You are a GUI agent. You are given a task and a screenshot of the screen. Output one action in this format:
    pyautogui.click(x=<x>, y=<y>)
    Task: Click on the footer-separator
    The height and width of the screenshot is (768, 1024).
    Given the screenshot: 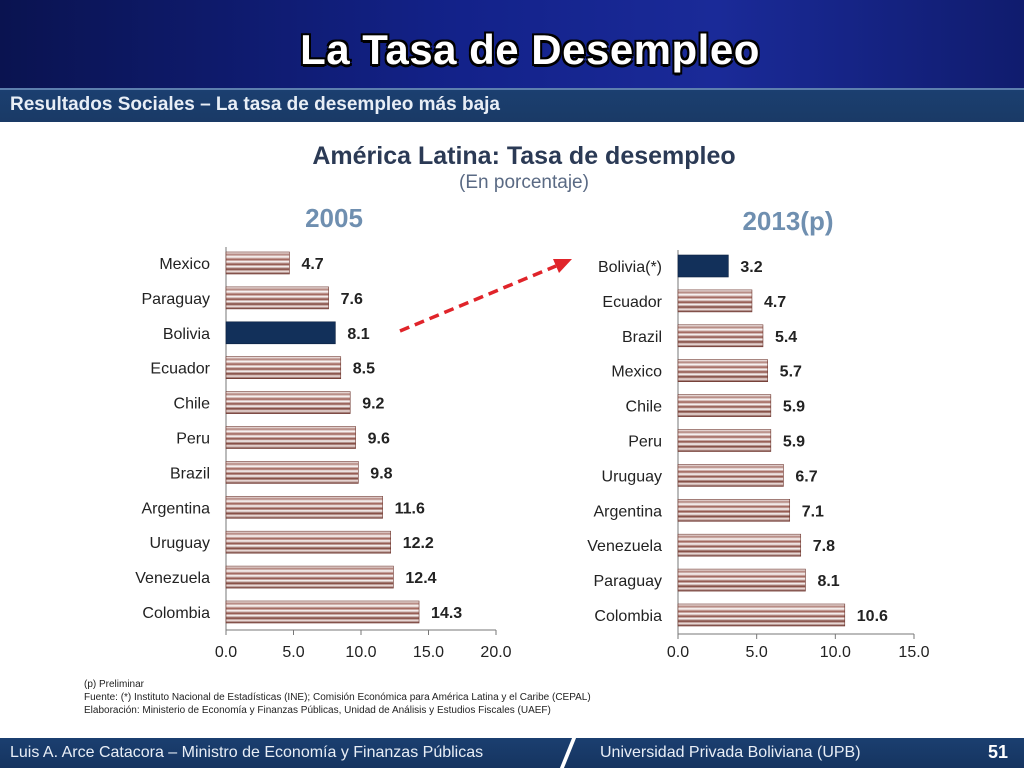 What is the action you would take?
    pyautogui.click(x=568, y=753)
    